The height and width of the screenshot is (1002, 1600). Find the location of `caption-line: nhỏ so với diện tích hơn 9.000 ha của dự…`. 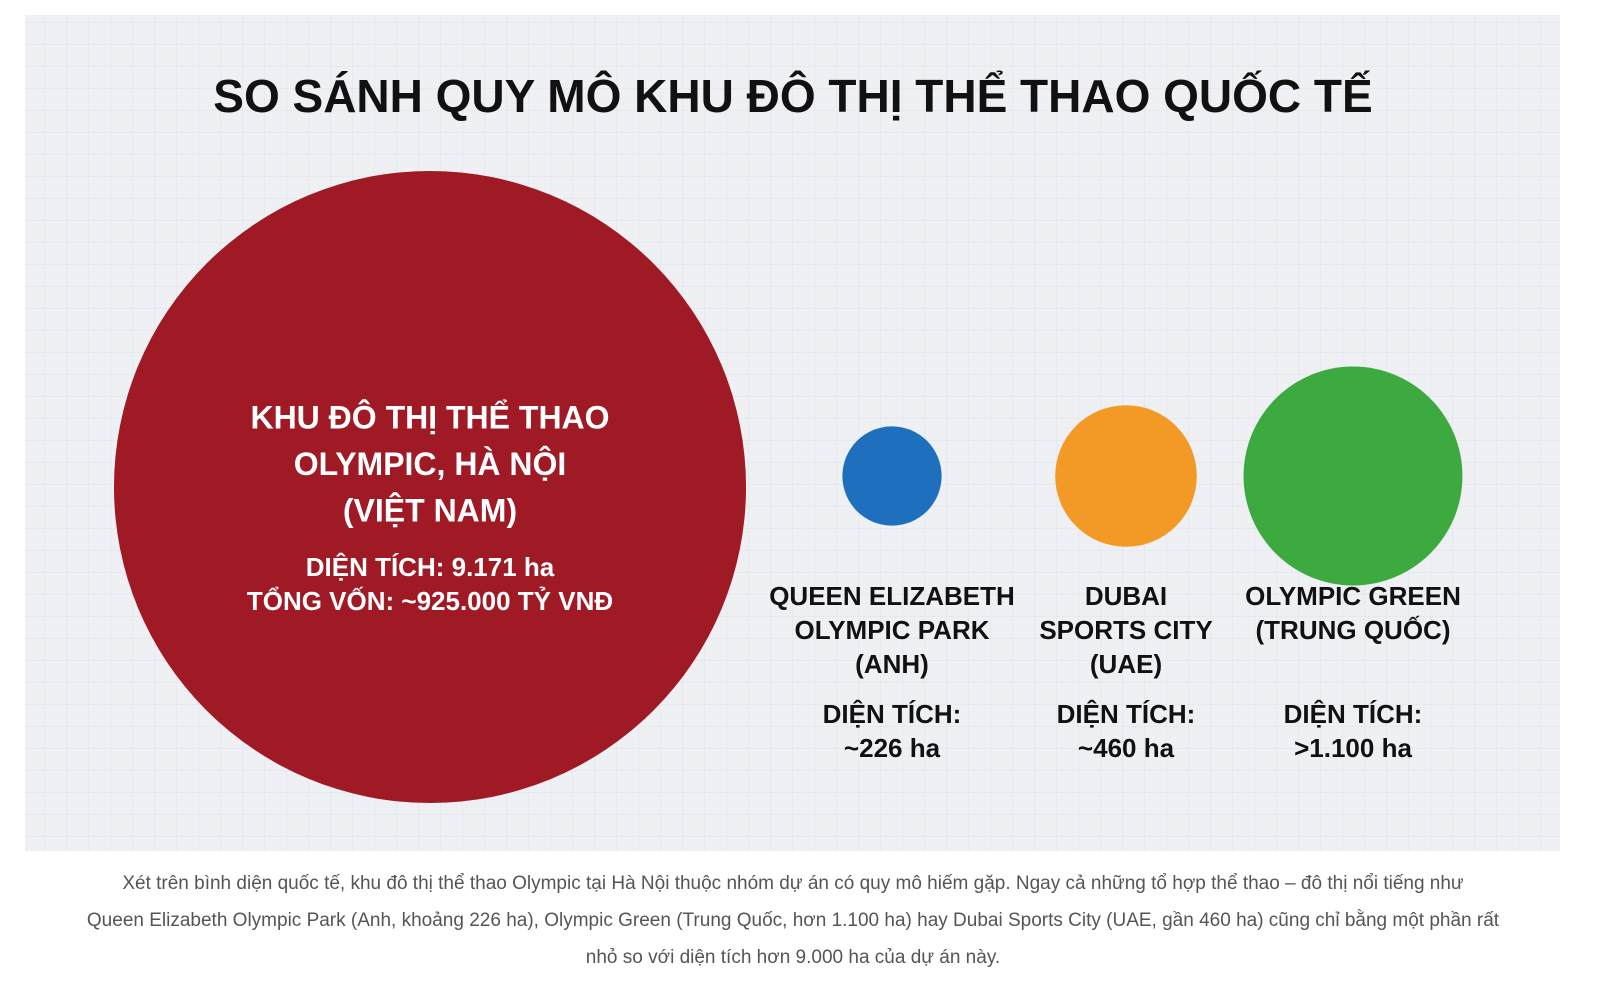

caption-line: nhỏ so với diện tích hơn 9.000 ha của dự… is located at coordinates (793, 957).